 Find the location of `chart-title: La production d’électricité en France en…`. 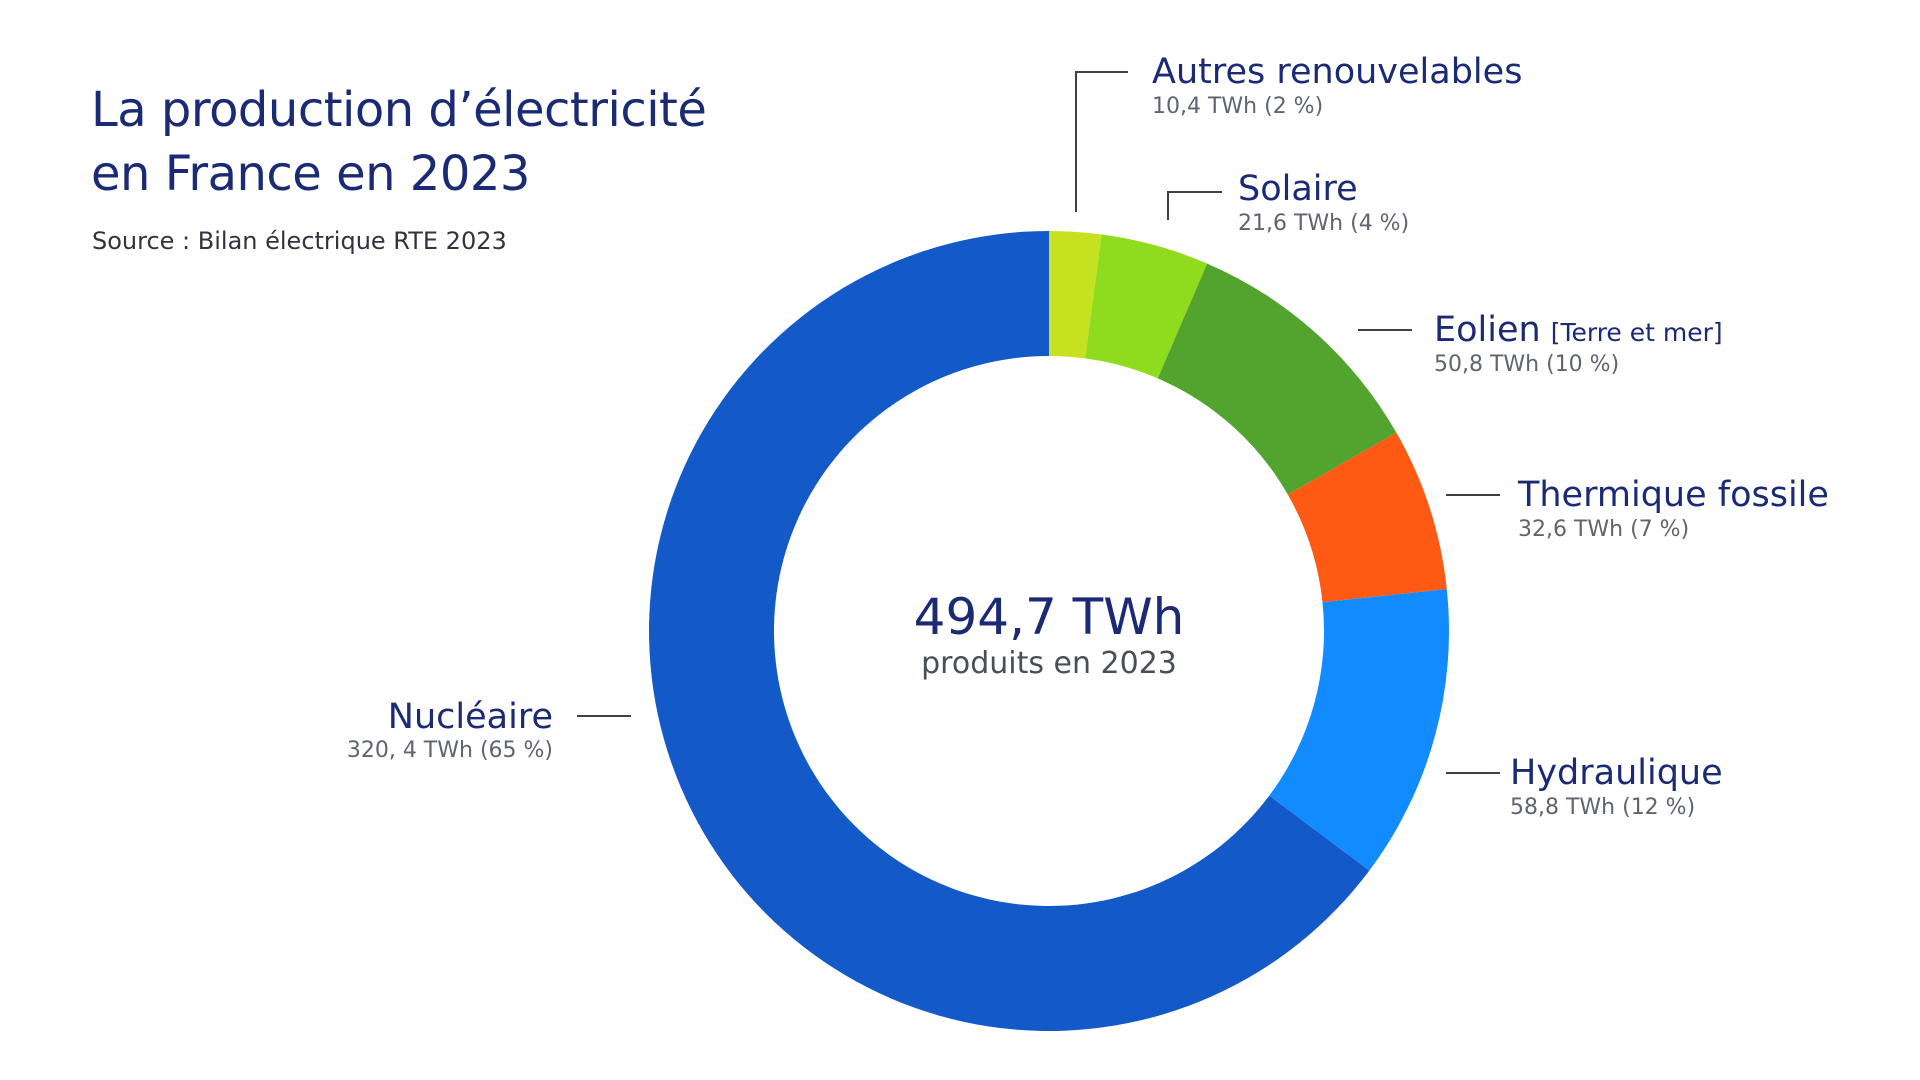

chart-title: La production d’électricité en France en… is located at coordinates (399, 142).